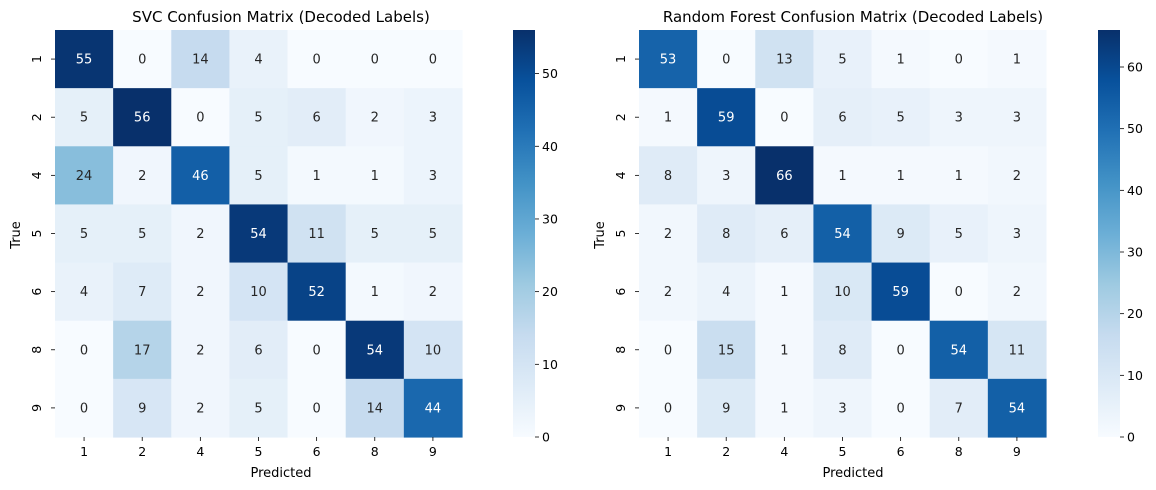 This screenshot has width=1156, height=490. Describe the element at coordinates (726, 292) in the screenshot. I see `cell-value-label: 4` at that location.